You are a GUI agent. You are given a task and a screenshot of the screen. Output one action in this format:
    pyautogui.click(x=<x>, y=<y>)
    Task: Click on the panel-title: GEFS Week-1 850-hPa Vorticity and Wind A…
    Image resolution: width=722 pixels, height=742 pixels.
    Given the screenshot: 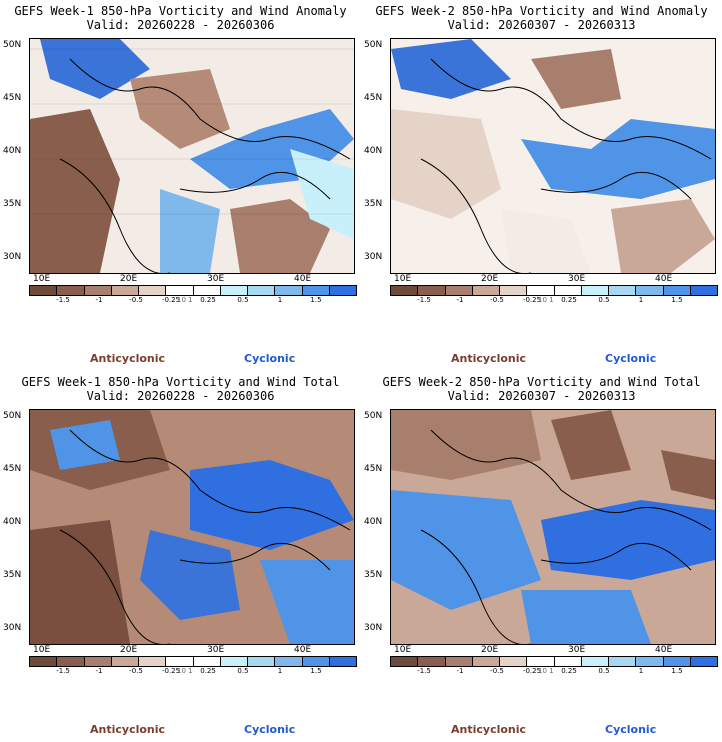 What is the action you would take?
    pyautogui.click(x=180, y=11)
    